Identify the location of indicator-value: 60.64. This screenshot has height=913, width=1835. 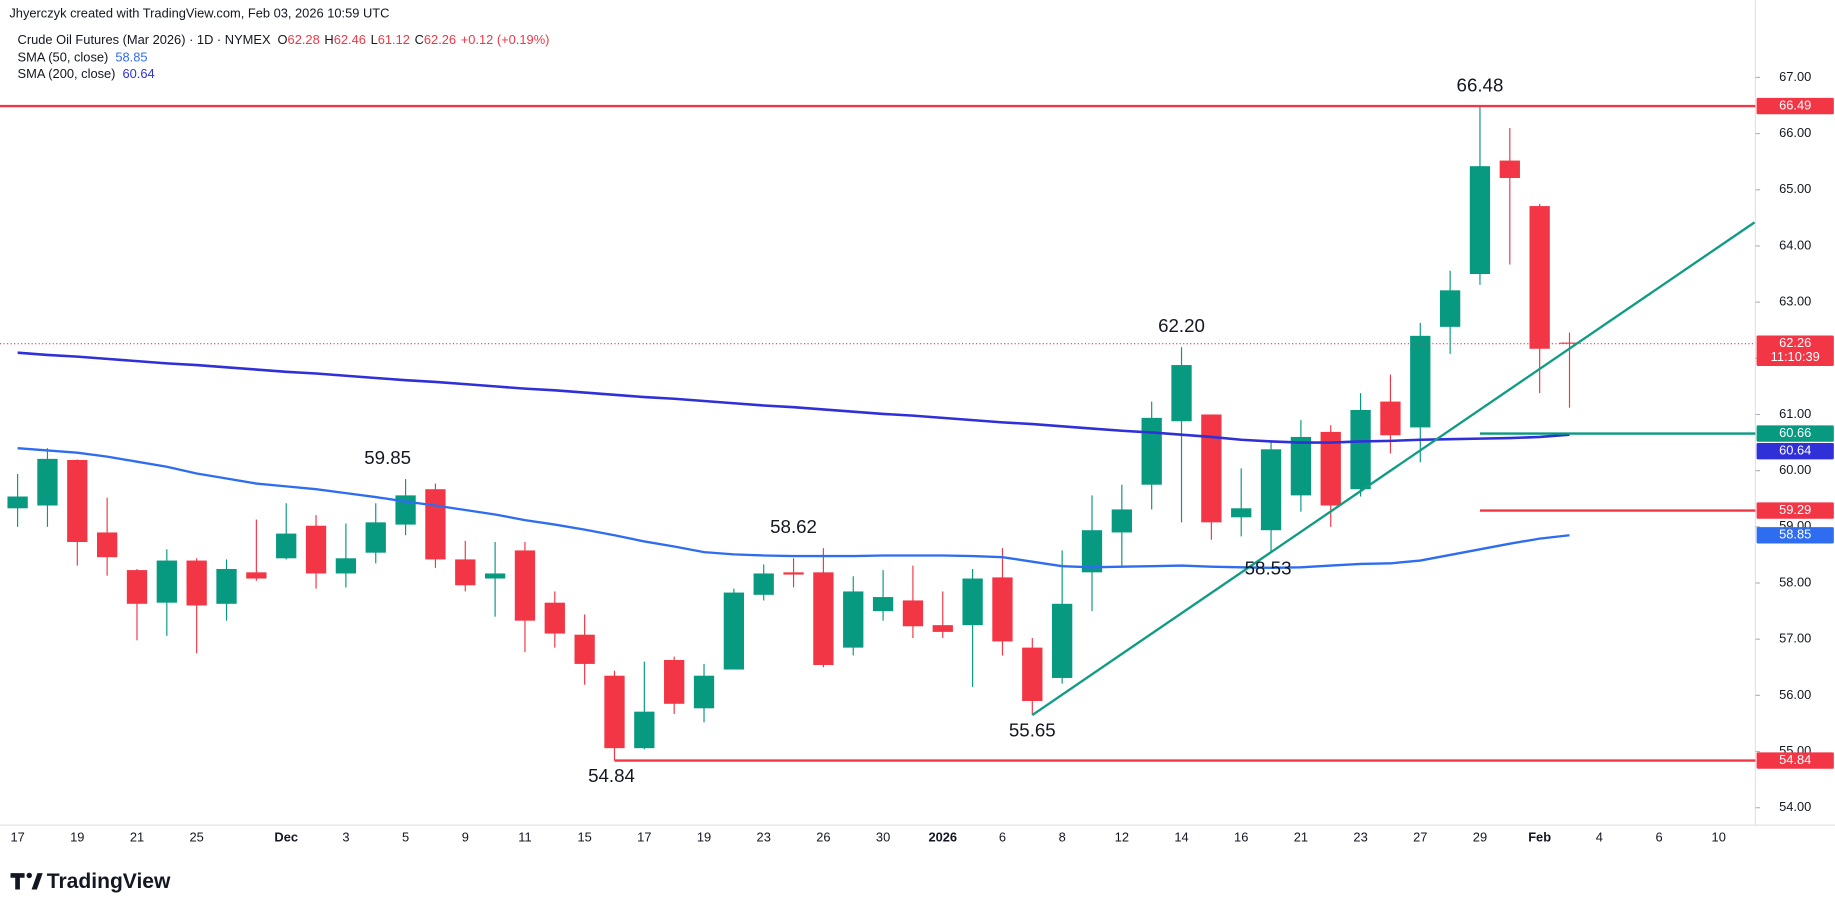
(138, 73).